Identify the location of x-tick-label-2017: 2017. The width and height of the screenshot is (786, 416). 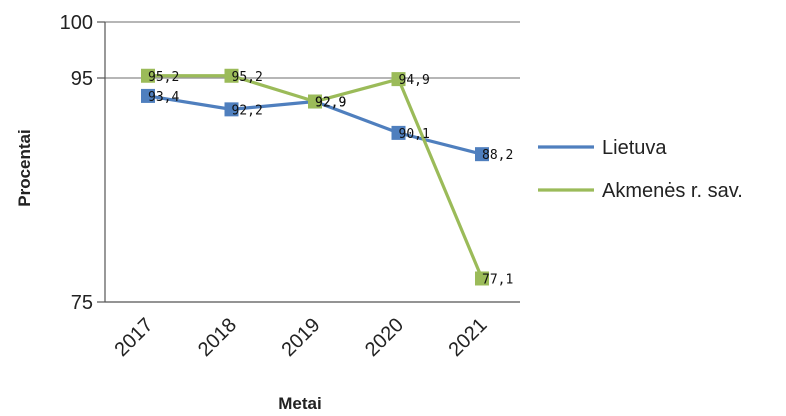
(134, 337).